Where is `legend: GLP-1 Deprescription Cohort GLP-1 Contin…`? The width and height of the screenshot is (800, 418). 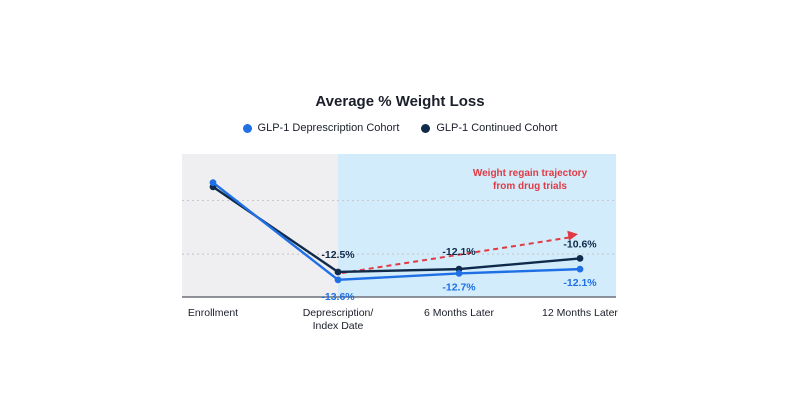
legend: GLP-1 Deprescription Cohort GLP-1 Contin… is located at coordinates (400, 128).